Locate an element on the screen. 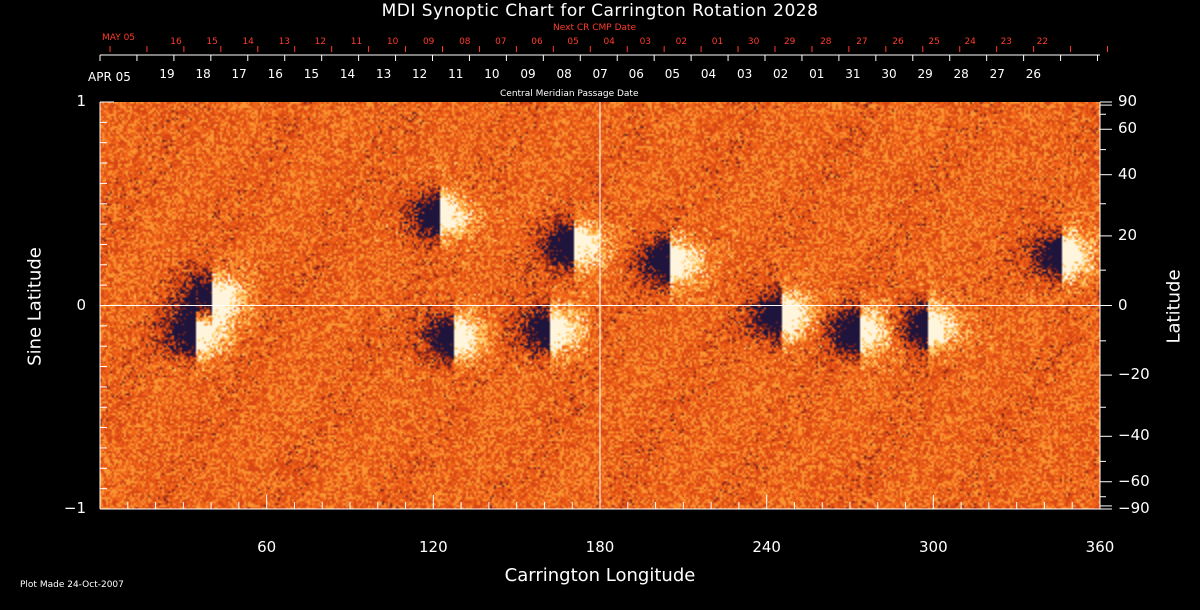 Image resolution: width=1200 pixels, height=610 pixels. cmp-day-label: 05 is located at coordinates (672, 74).